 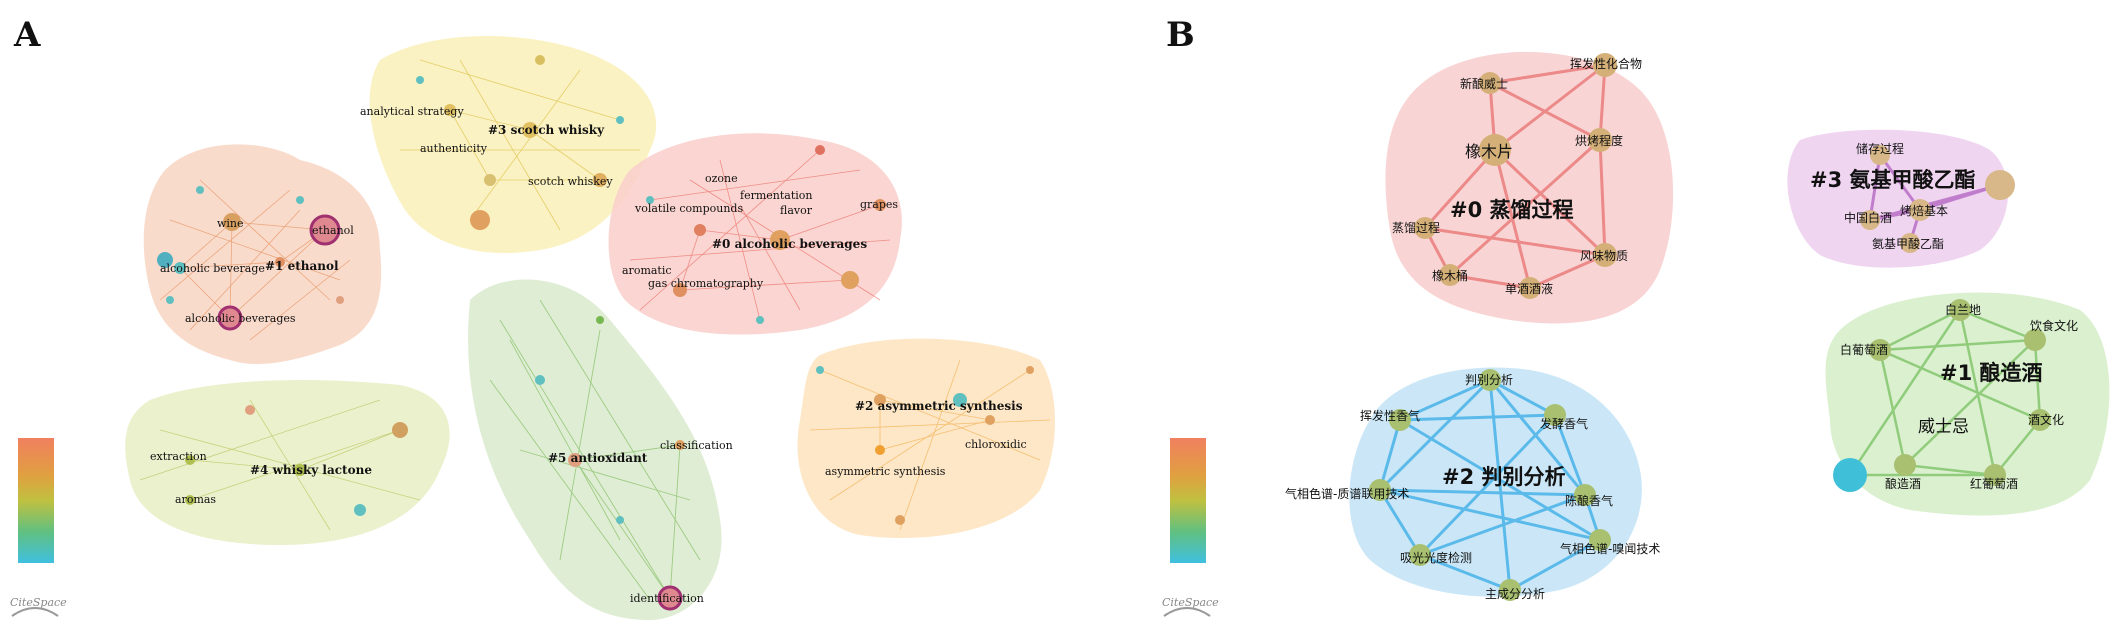 I want to click on svg-text: alcoholic beverage, so click(x=212, y=268).